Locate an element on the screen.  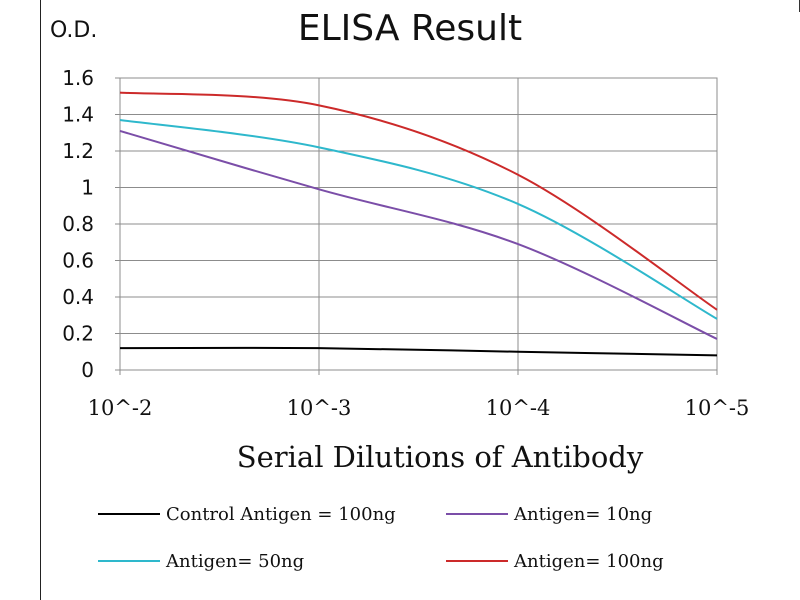
x-tick-label: 10^-3 is located at coordinates (319, 408).